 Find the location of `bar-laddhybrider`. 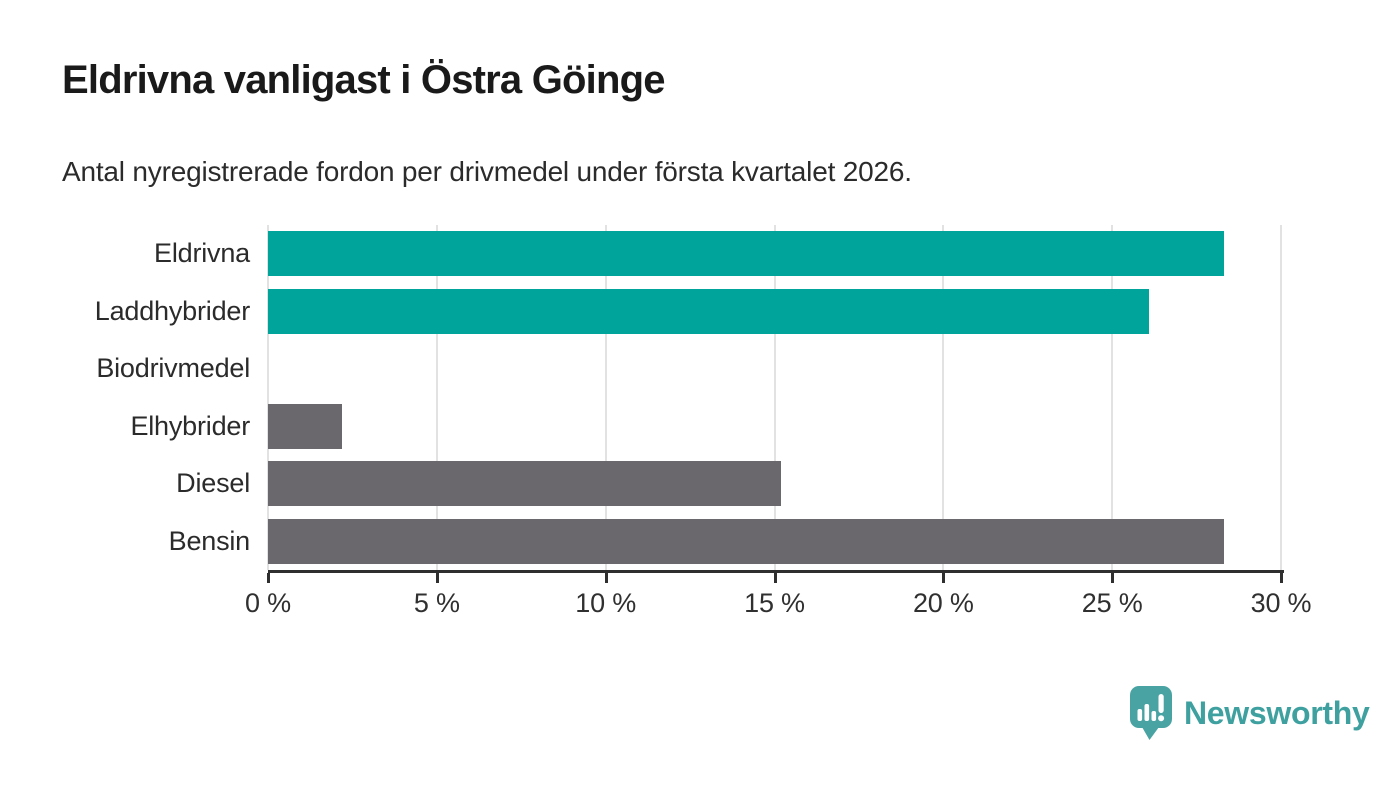

bar-laddhybrider is located at coordinates (709, 311).